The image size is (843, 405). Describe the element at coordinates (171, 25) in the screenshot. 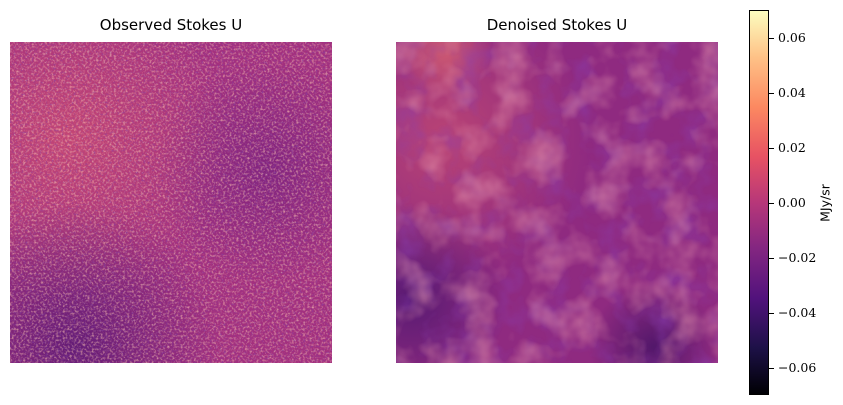

I see `observed-map-title: Observed Stokes U` at that location.